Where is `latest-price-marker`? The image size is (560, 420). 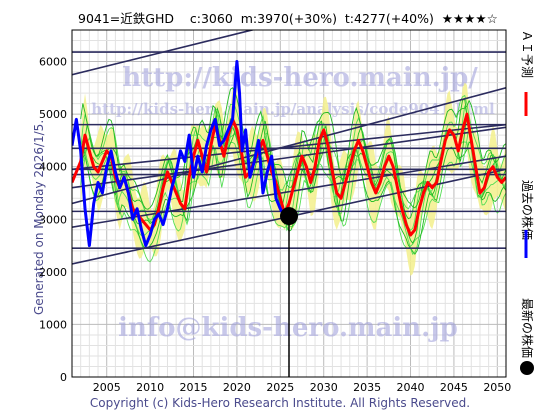
latest-price-marker is located at coordinates (289, 216).